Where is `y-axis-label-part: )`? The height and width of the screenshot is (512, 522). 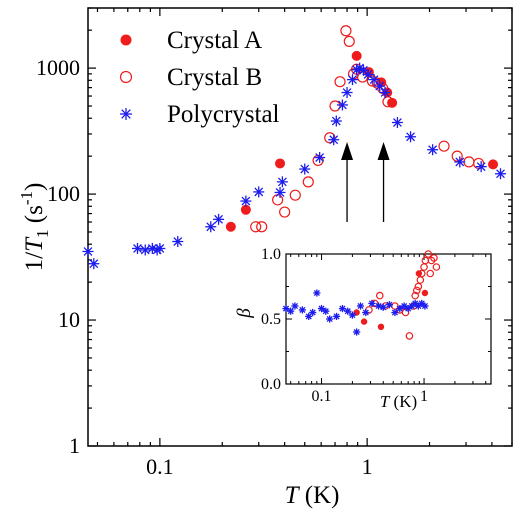
y-axis-label-part: ) is located at coordinates (34, 187).